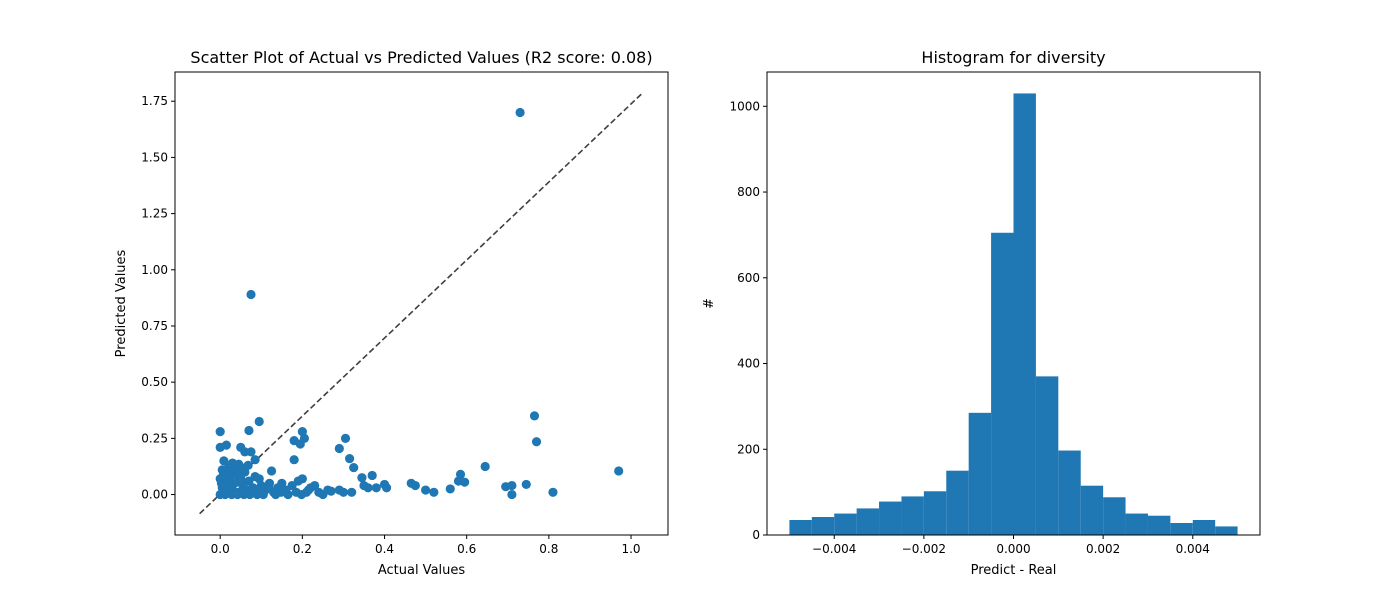  What do you see at coordinates (154, 326) in the screenshot?
I see `y-tick-label: 0.75` at bounding box center [154, 326].